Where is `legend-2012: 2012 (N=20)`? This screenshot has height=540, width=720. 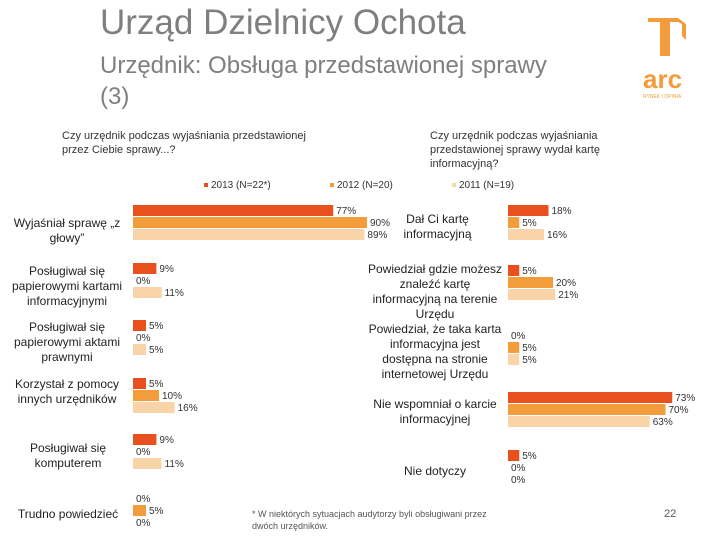 legend-2012: 2012 (N=20) is located at coordinates (361, 185).